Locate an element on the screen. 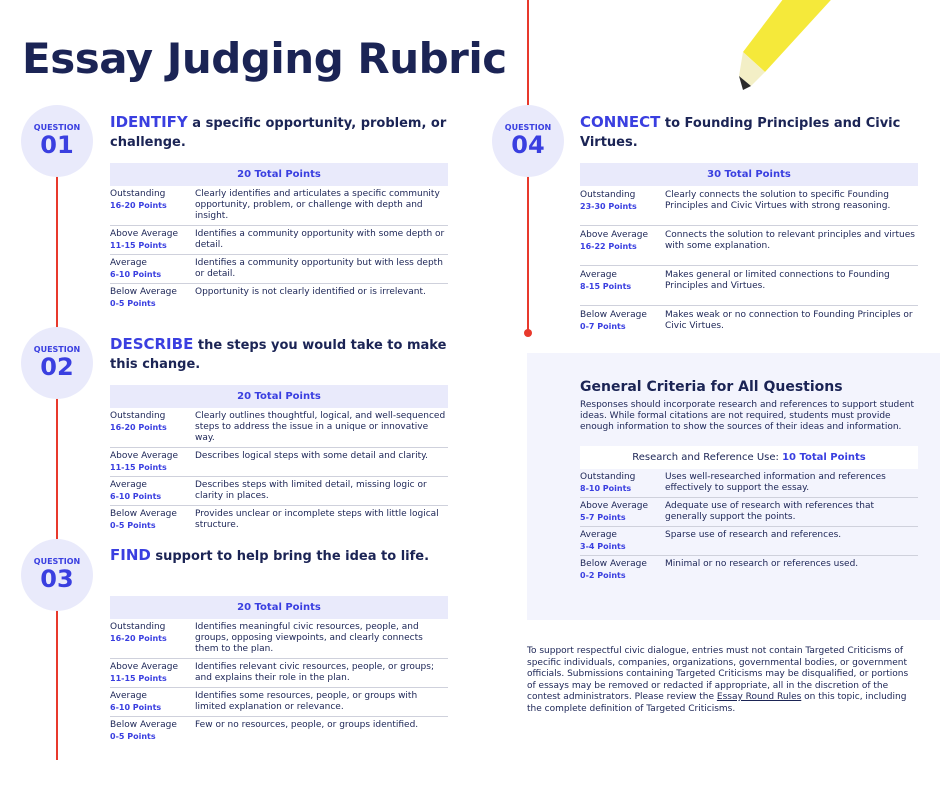  question-number: 02 is located at coordinates (57, 367).